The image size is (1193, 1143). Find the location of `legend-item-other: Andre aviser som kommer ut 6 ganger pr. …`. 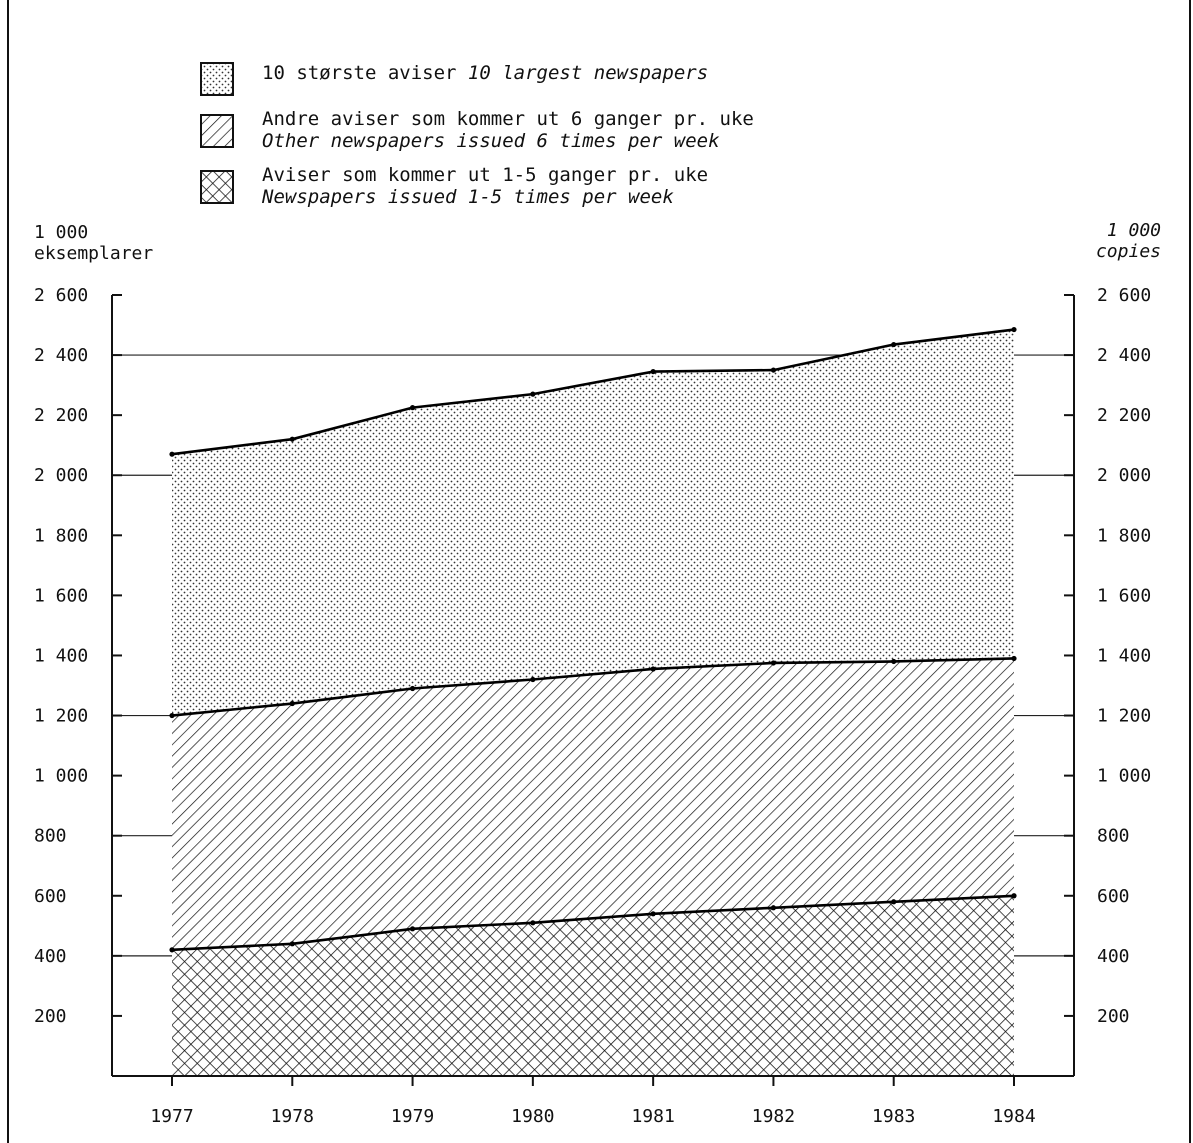

legend-item-other: Andre aviser som kommer ut 6 ganger pr. … is located at coordinates (560, 130).